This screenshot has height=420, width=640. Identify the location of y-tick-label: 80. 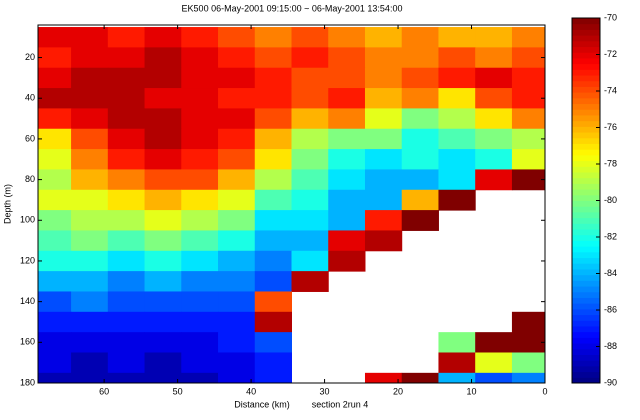
(30, 179).